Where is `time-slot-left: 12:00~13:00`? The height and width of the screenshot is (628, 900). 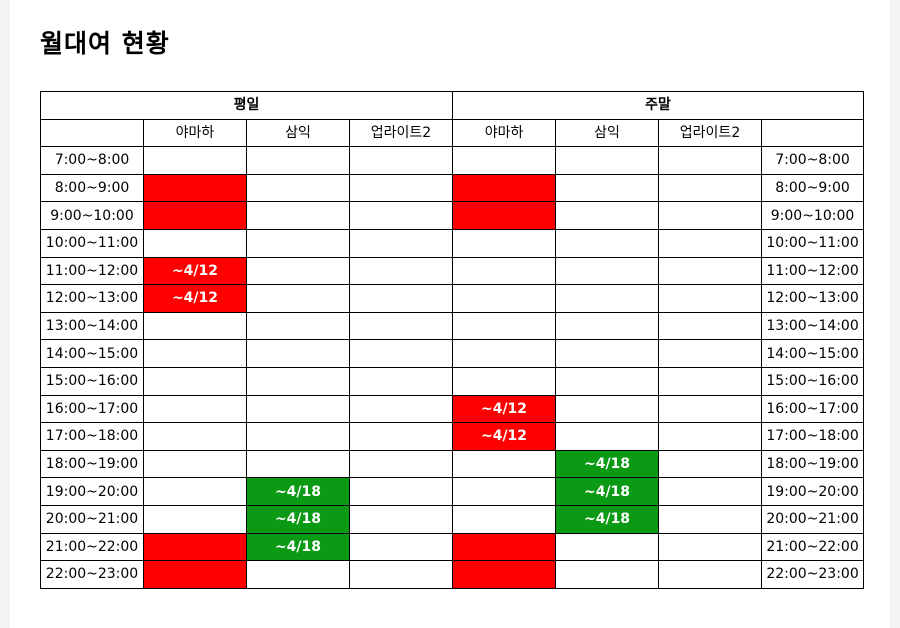
time-slot-left: 12:00~13:00 is located at coordinates (92, 298).